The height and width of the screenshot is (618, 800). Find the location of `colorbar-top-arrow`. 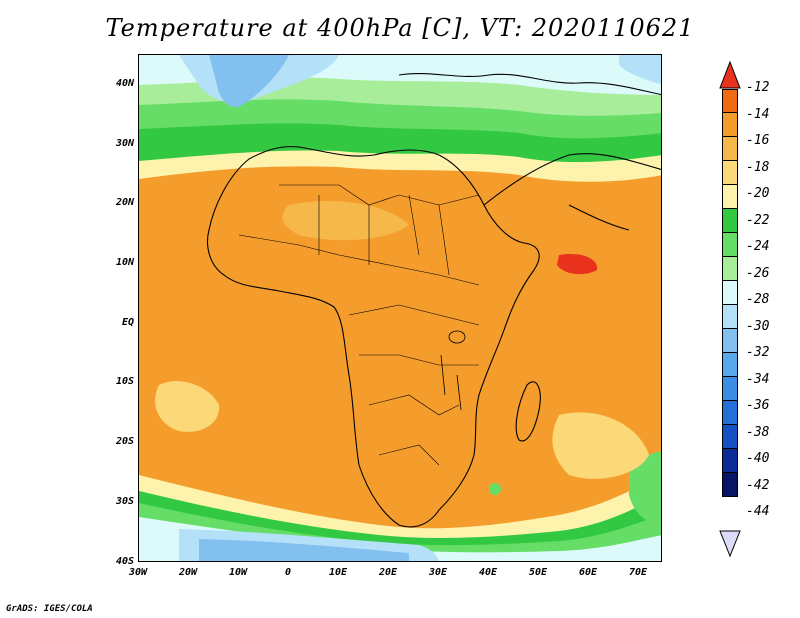

colorbar-top-arrow is located at coordinates (730, 74).